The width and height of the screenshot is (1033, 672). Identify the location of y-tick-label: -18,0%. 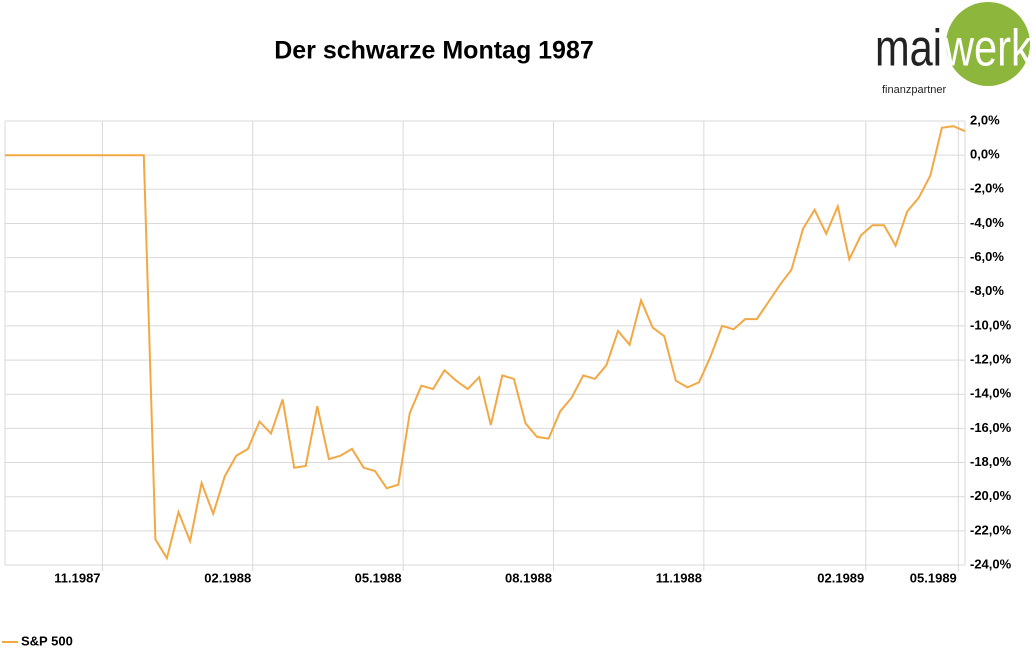
(991, 461).